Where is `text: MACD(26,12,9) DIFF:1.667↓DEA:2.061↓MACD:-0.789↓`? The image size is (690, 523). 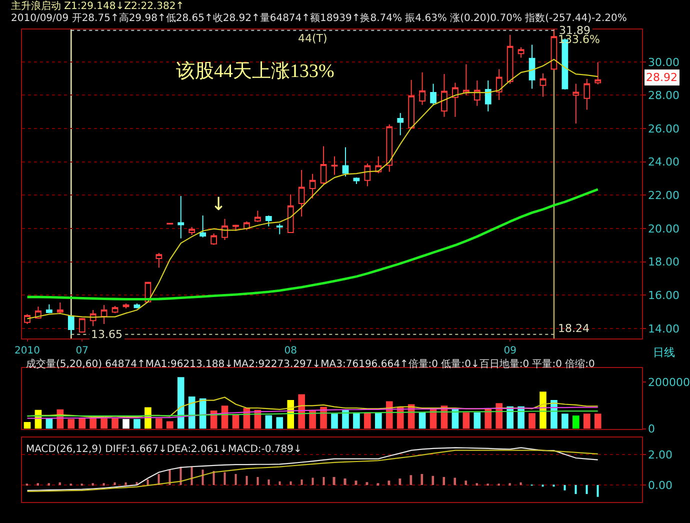 text: MACD(26,12,9) DIFF:1.667↓DEA:2.061↓MACD:-0.789↓ is located at coordinates (164, 449).